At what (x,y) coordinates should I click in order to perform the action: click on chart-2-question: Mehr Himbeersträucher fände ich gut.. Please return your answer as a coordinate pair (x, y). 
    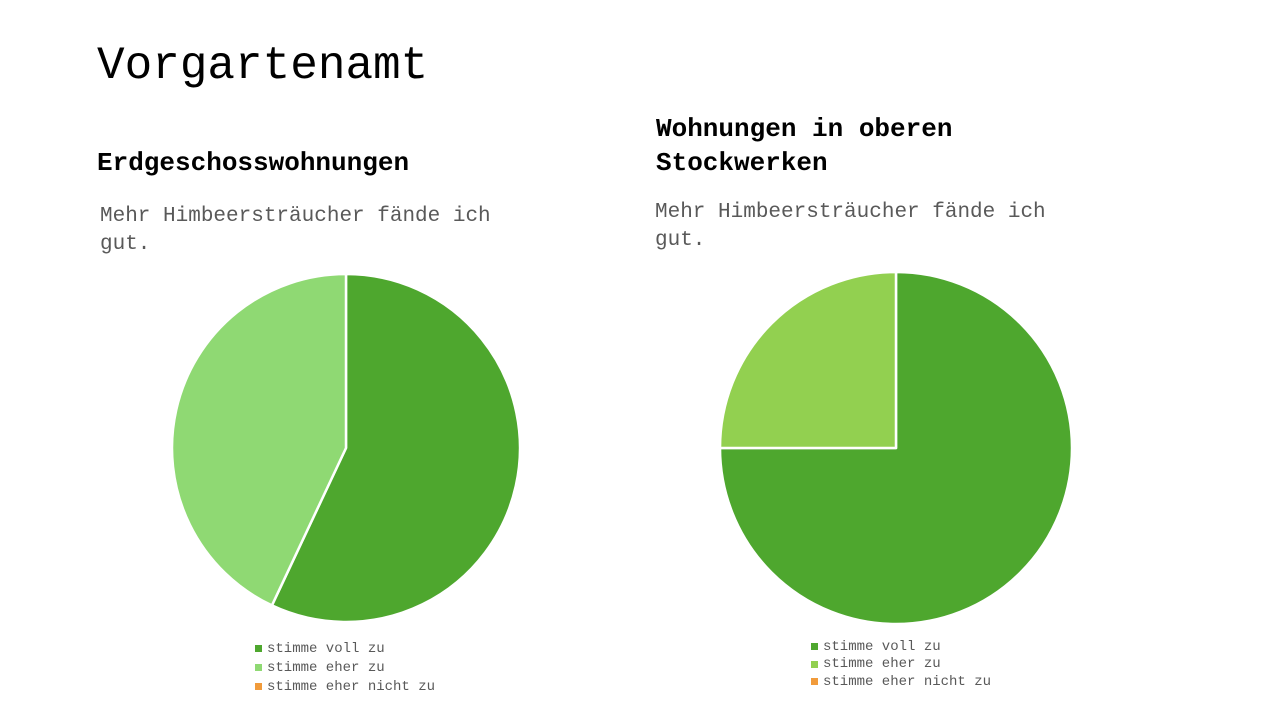
    Looking at the image, I should click on (850, 226).